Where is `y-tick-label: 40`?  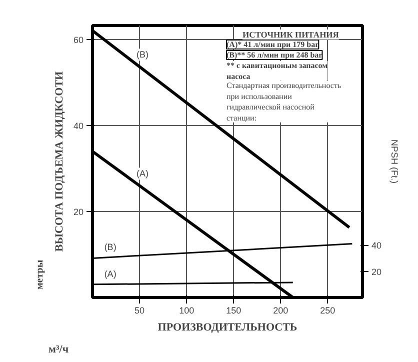 y-tick-label: 40 is located at coordinates (78, 126).